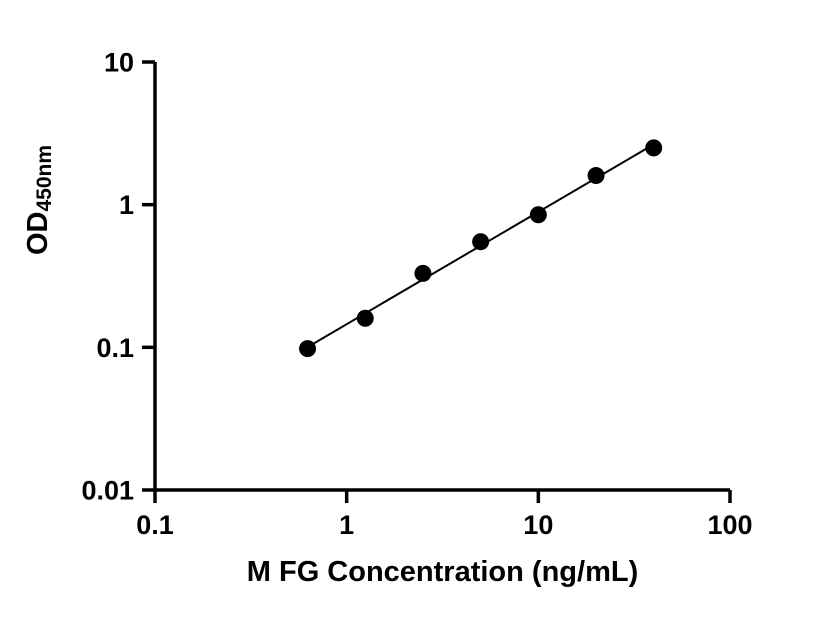 The width and height of the screenshot is (816, 640). What do you see at coordinates (107, 491) in the screenshot?
I see `y-tick-label: 0.01` at bounding box center [107, 491].